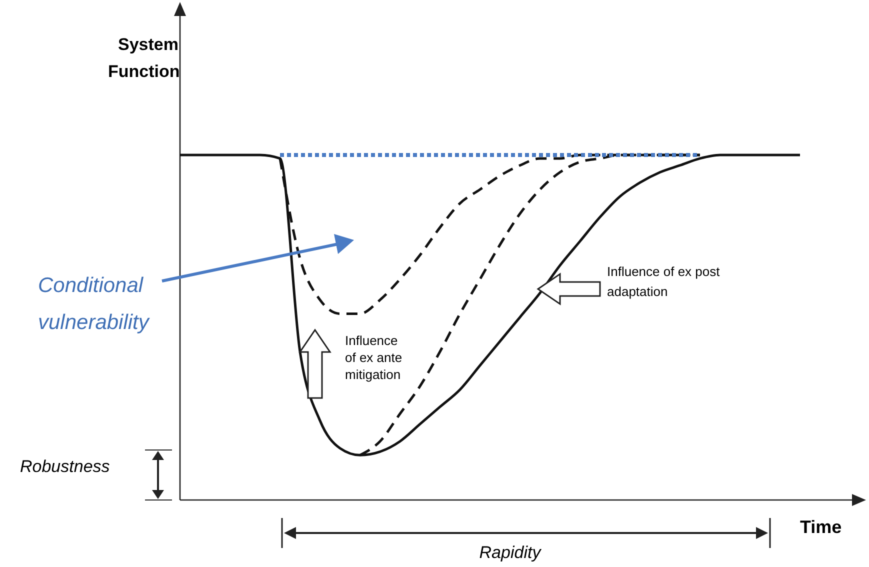 The width and height of the screenshot is (869, 567). I want to click on text: Rapidity, so click(510, 552).